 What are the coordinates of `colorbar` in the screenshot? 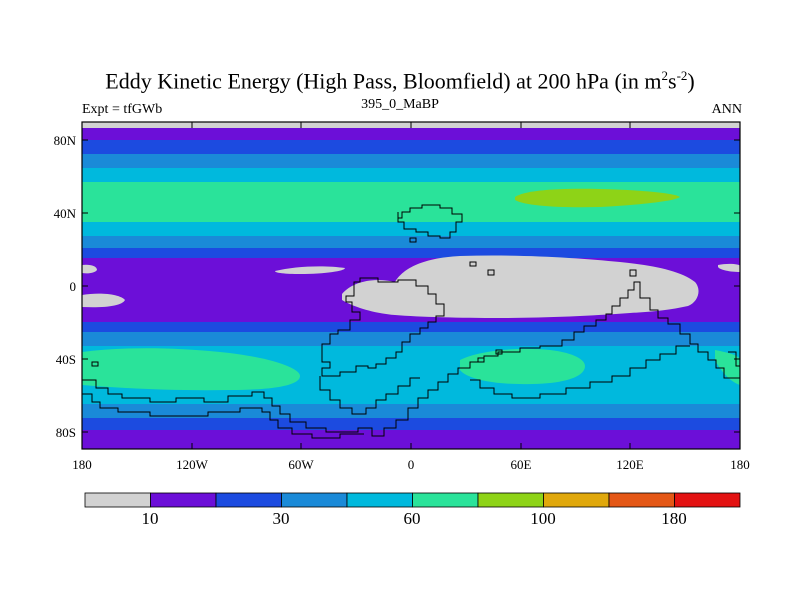 It's located at (412, 500).